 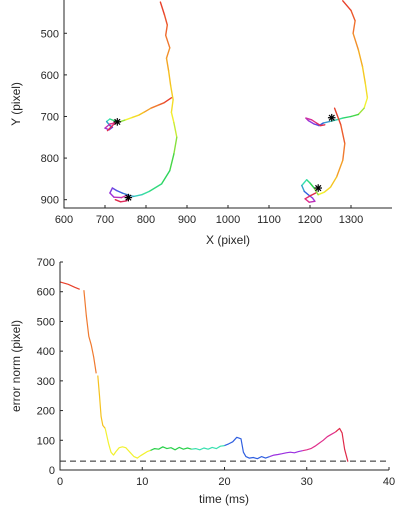 What do you see at coordinates (209, 215) in the screenshot?
I see `trajectory-x-ticks: 600 700 800 900 1000 1100 1200 1300` at bounding box center [209, 215].